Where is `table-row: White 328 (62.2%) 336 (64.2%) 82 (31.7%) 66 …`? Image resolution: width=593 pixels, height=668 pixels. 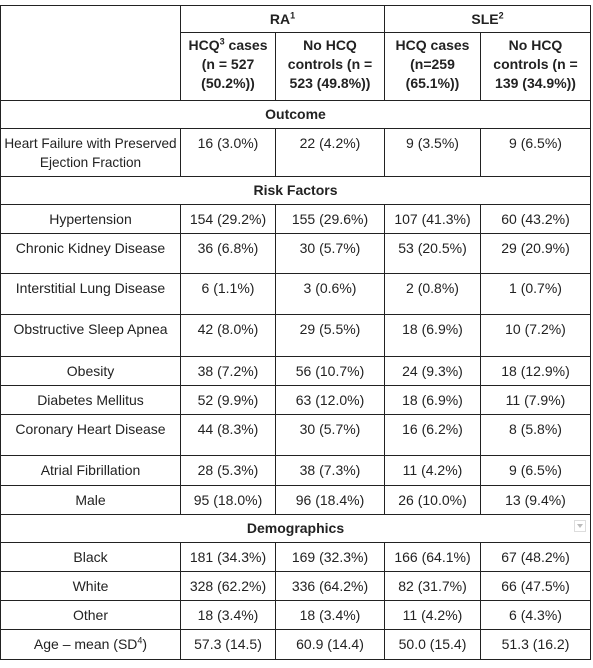
table-row: White 328 (62.2%) 336 (64.2%) 82 (31.7%) 66 … is located at coordinates (295, 586).